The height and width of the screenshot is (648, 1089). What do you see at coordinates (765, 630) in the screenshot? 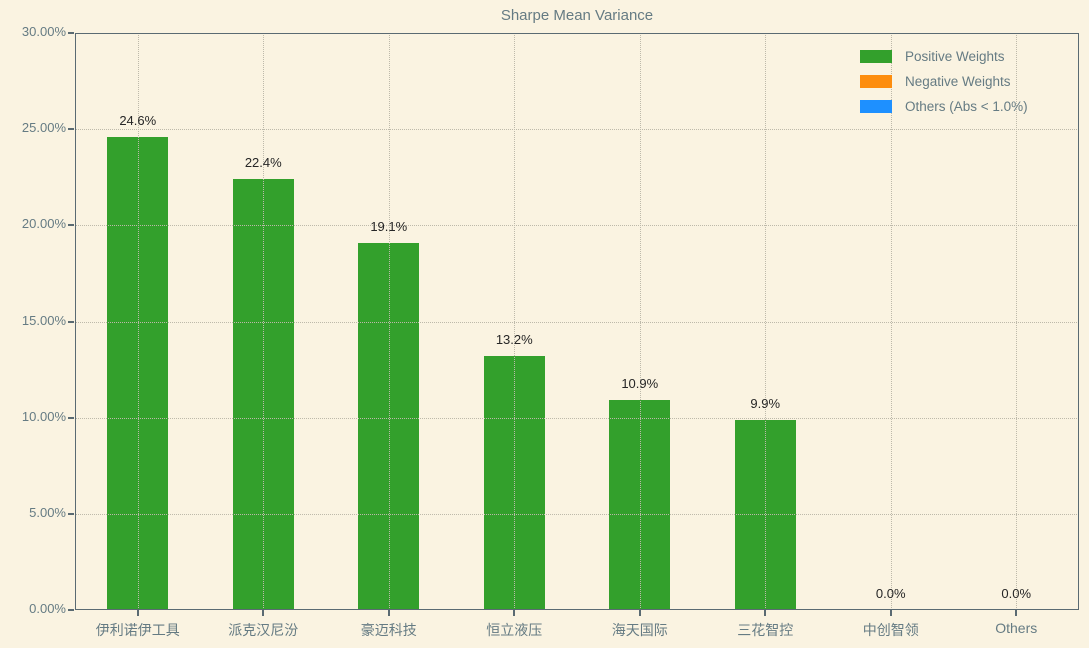
I see `x-tick-label: 三花智控` at bounding box center [765, 630].